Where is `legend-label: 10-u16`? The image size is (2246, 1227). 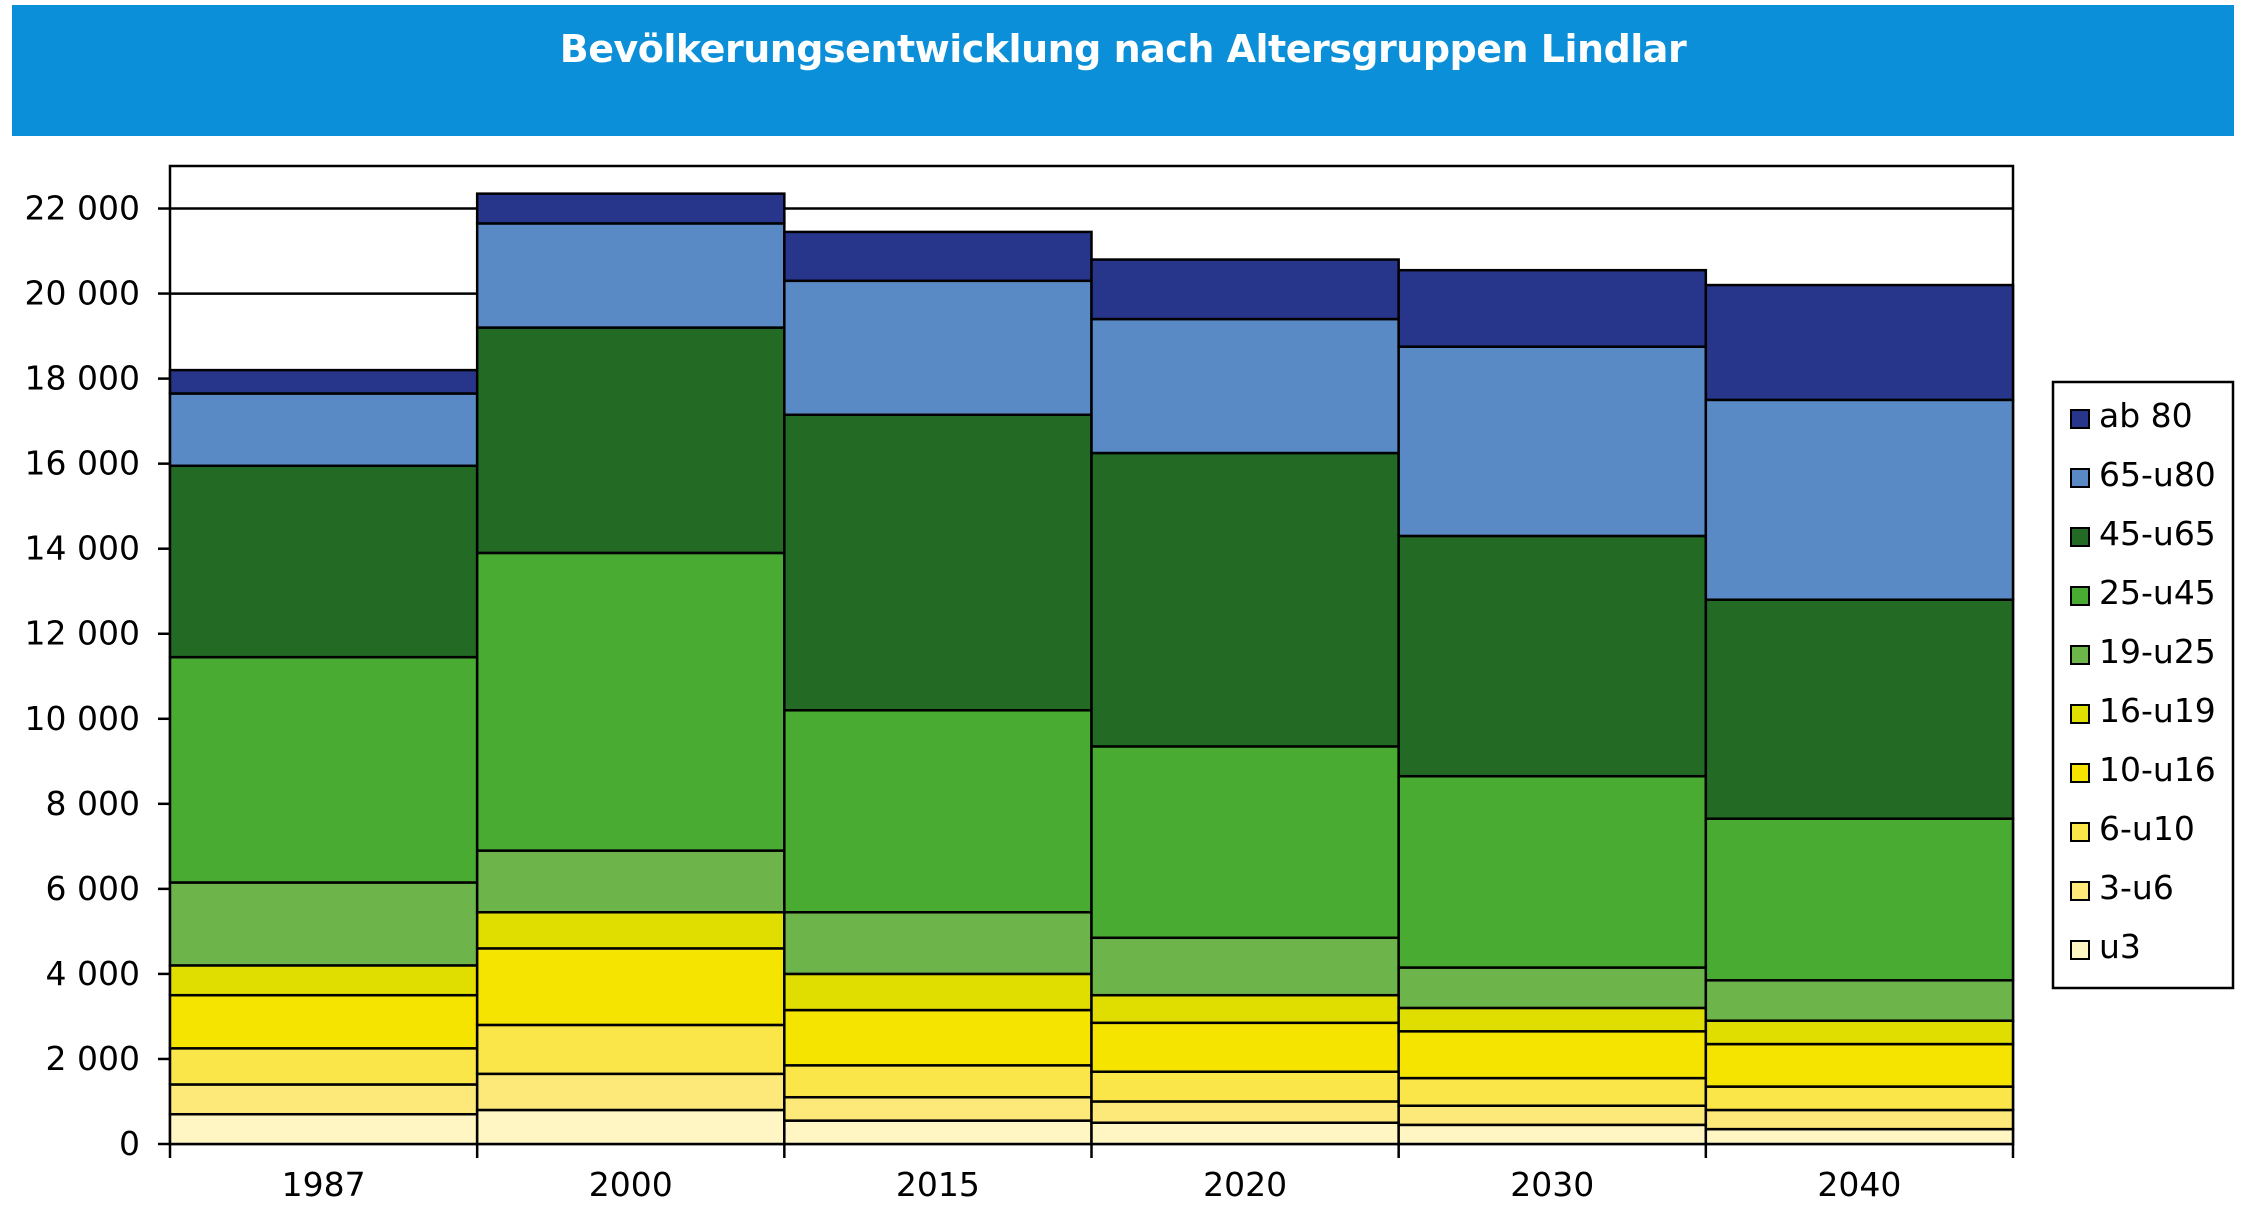
legend-label: 10-u16 is located at coordinates (2157, 769).